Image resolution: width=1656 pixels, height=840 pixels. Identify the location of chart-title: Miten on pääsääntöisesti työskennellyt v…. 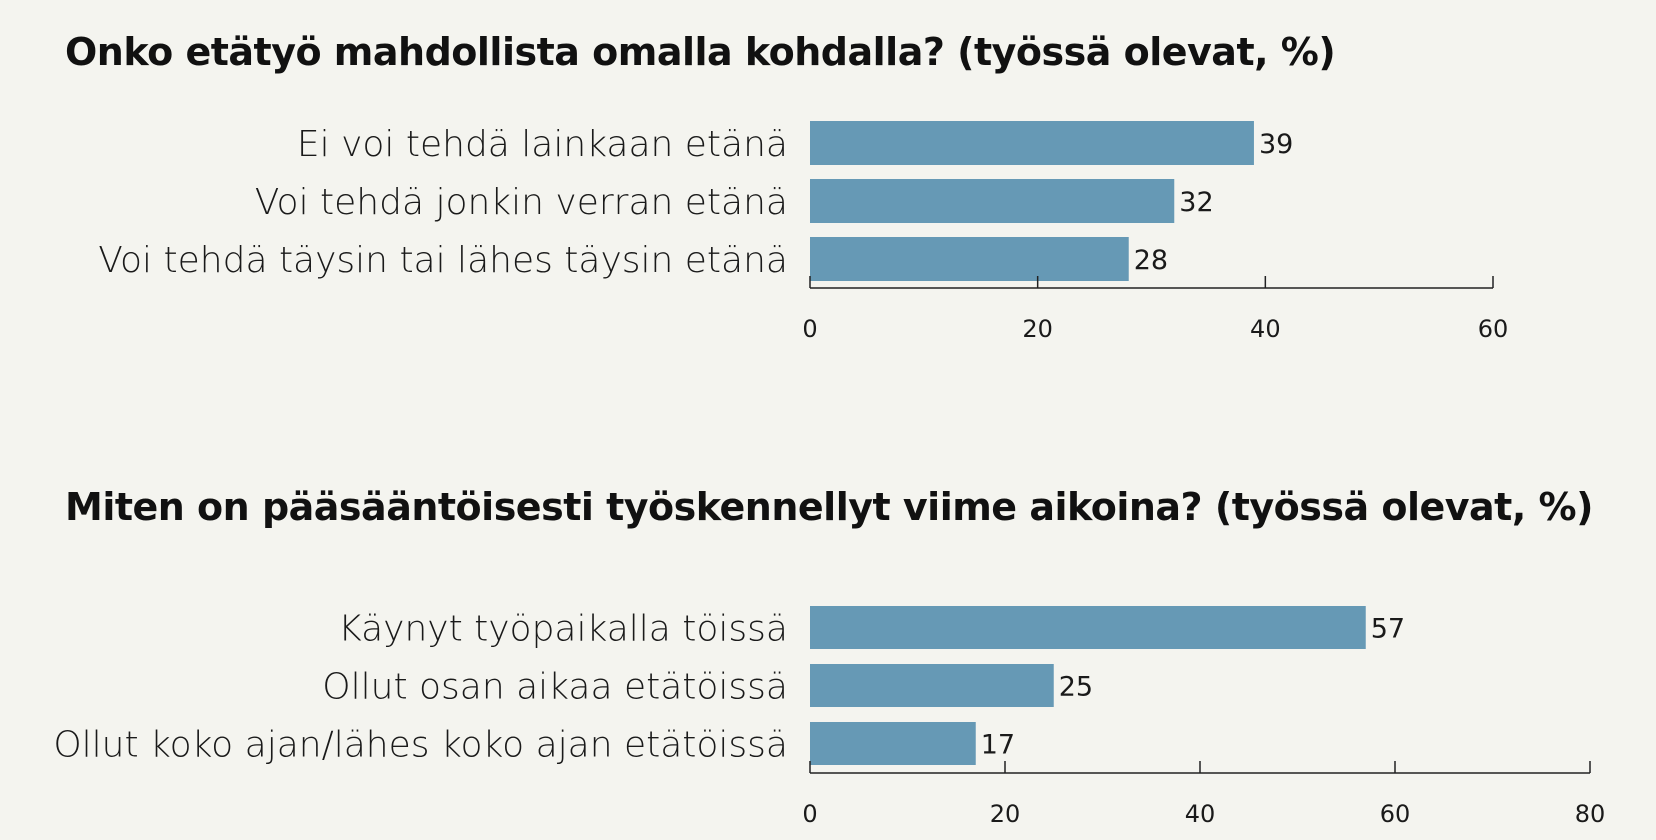
(829, 507).